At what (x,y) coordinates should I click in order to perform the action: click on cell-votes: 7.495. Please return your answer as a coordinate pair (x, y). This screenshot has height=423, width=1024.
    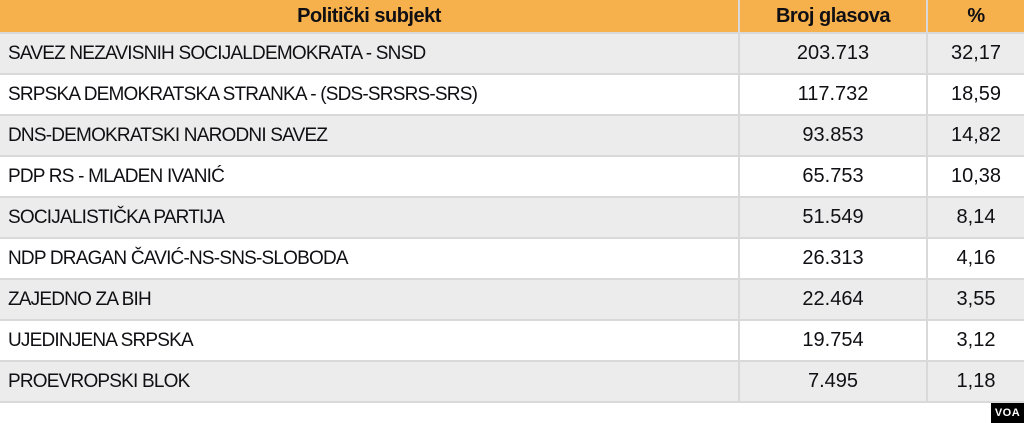
    Looking at the image, I should click on (834, 382).